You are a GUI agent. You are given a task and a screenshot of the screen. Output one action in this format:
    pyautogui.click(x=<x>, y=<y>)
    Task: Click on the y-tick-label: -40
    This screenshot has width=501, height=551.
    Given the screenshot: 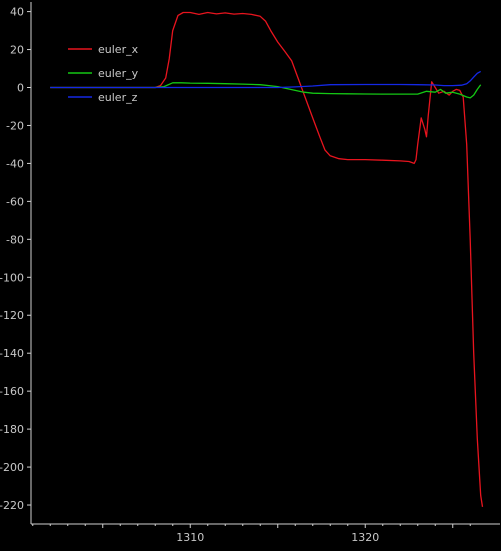 What is the action you would take?
    pyautogui.click(x=15, y=163)
    